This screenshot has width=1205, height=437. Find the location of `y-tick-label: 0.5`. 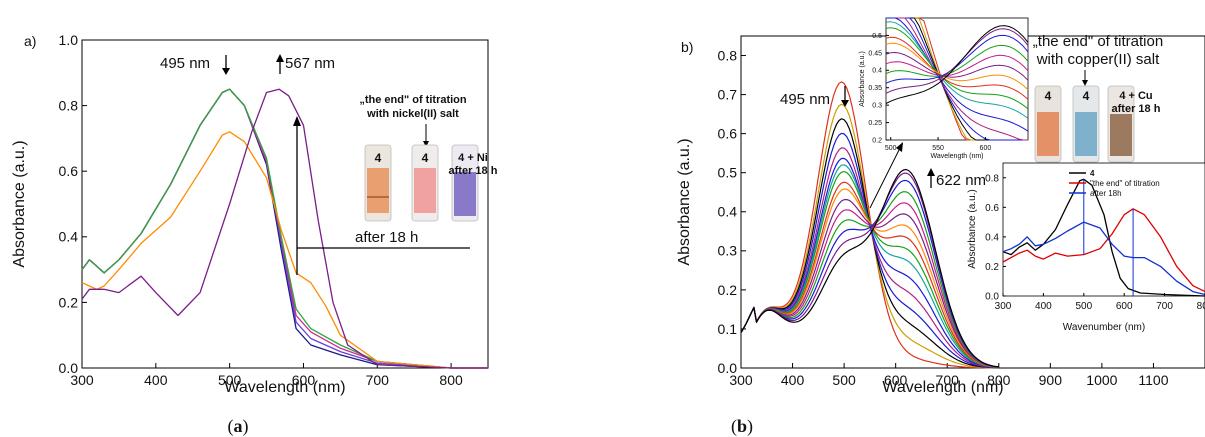

y-tick-label: 0.5 is located at coordinates (728, 173).